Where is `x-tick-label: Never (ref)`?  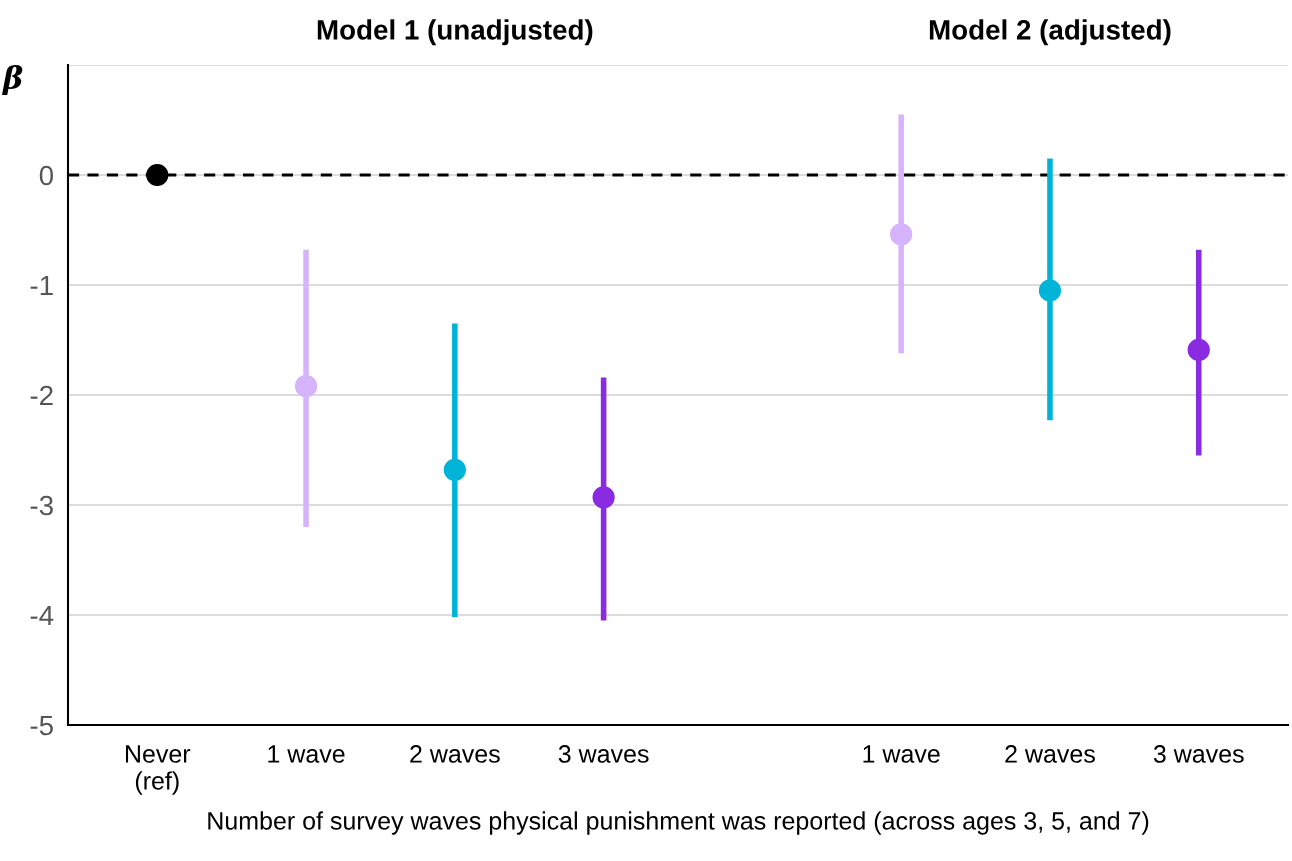
x-tick-label: Never (ref) is located at coordinates (158, 770).